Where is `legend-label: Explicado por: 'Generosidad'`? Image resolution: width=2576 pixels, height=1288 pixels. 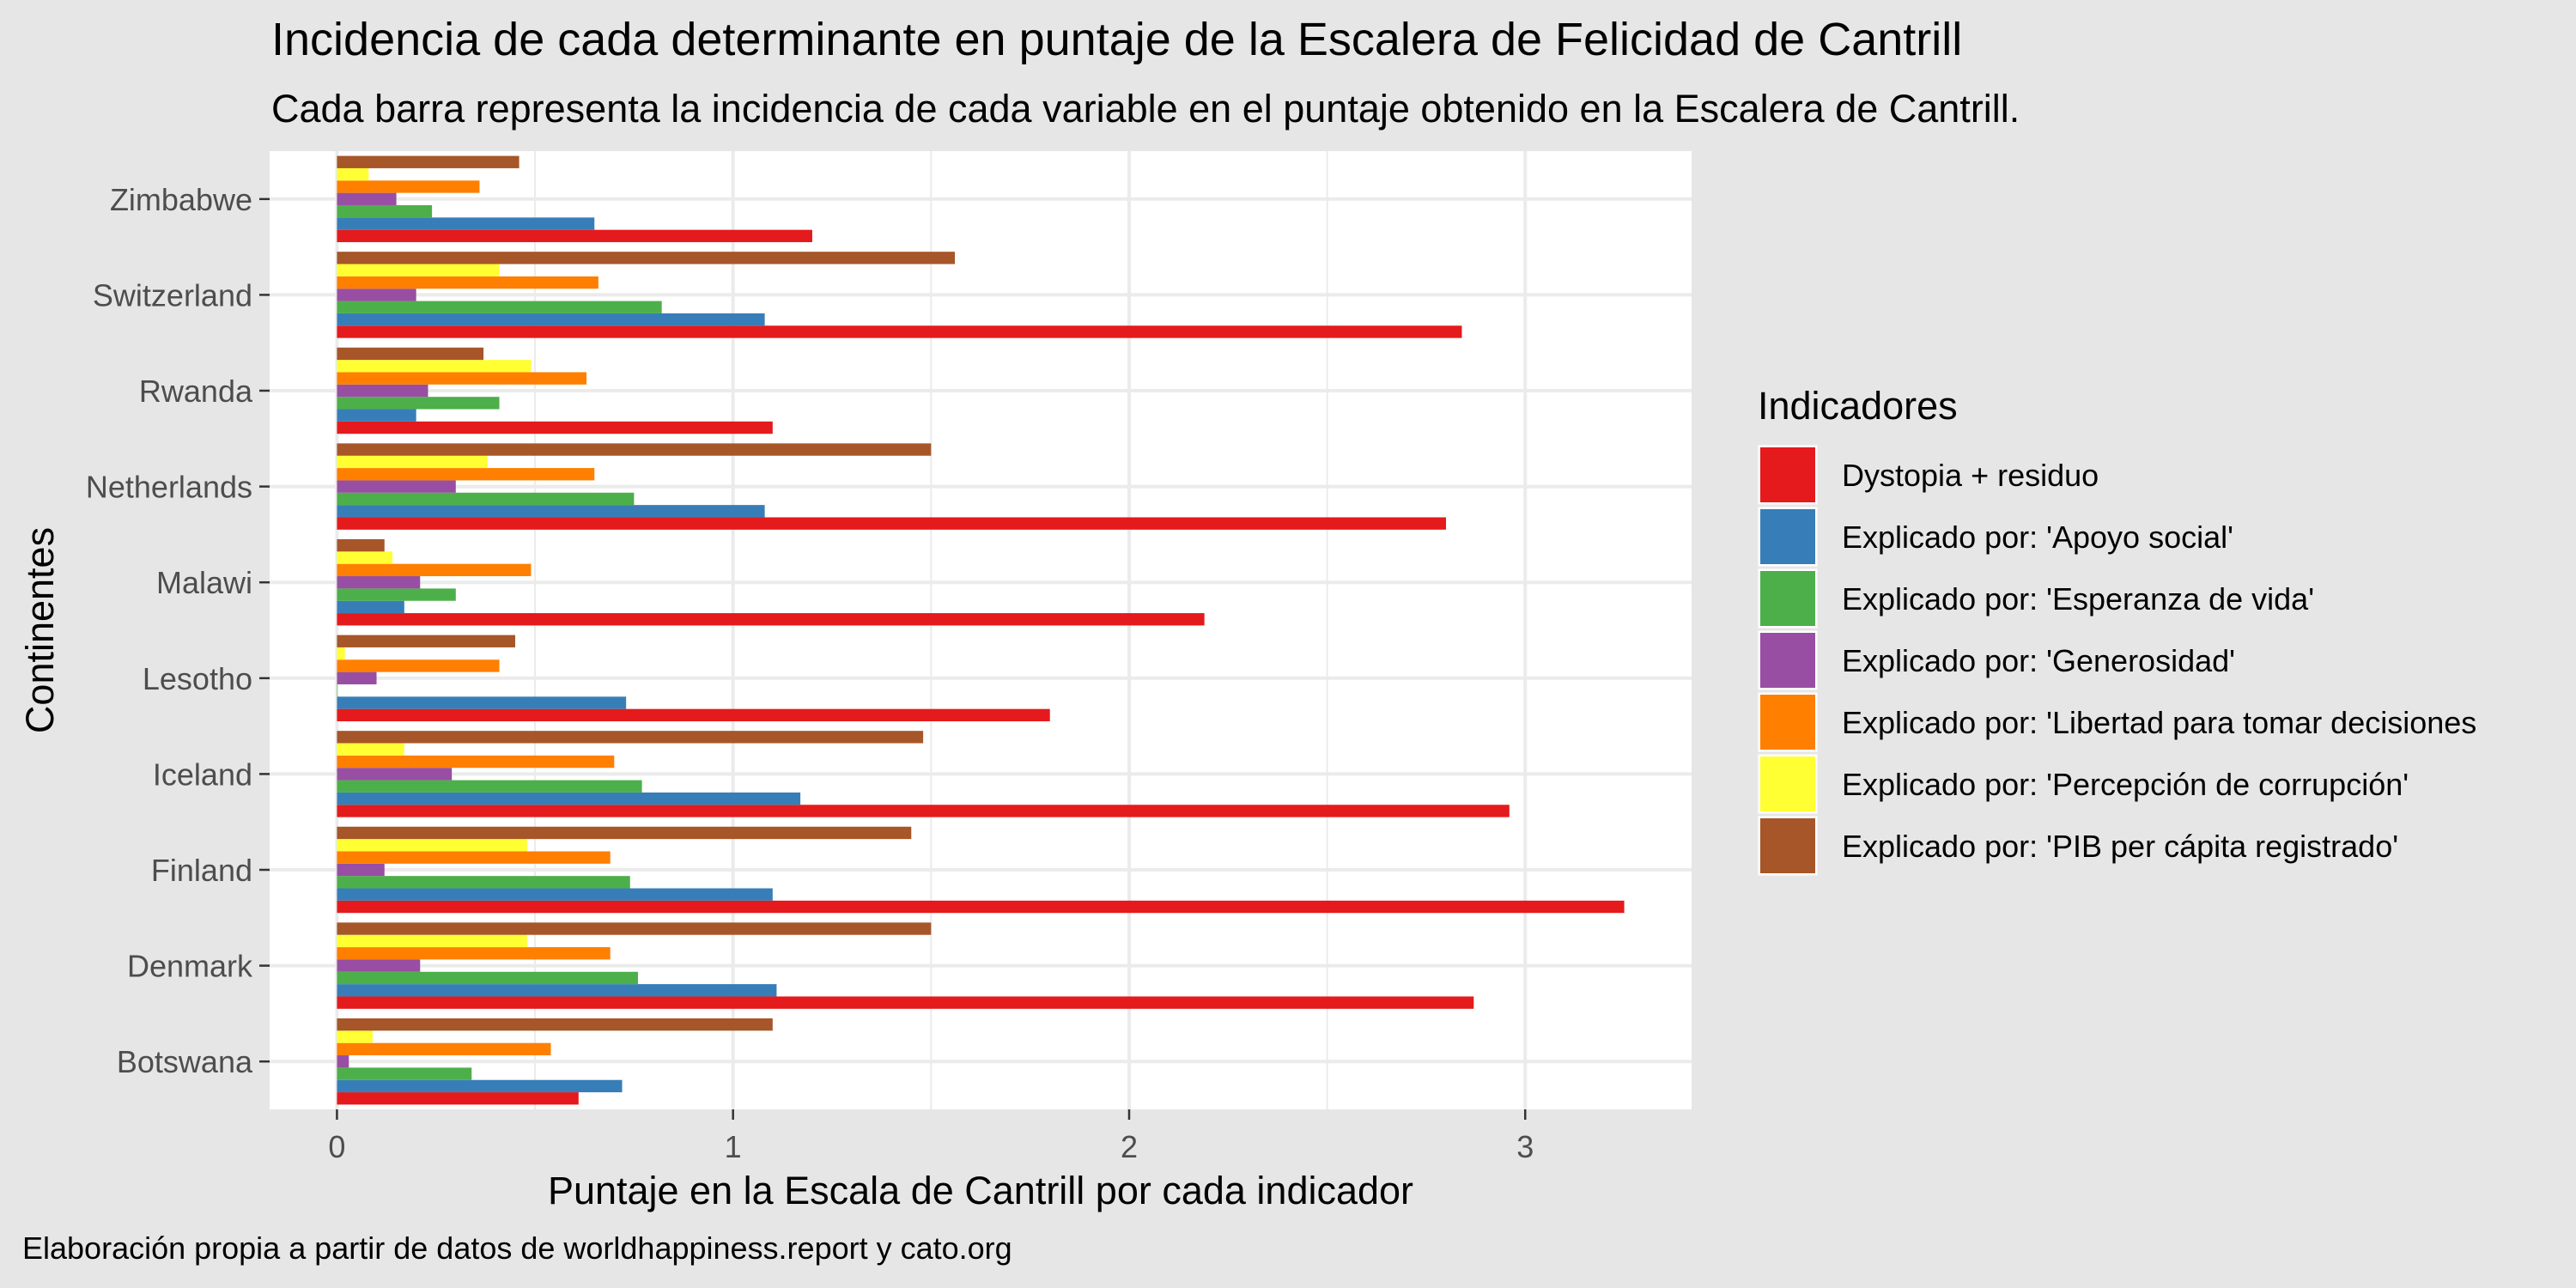 legend-label: Explicado por: 'Generosidad' is located at coordinates (2039, 660).